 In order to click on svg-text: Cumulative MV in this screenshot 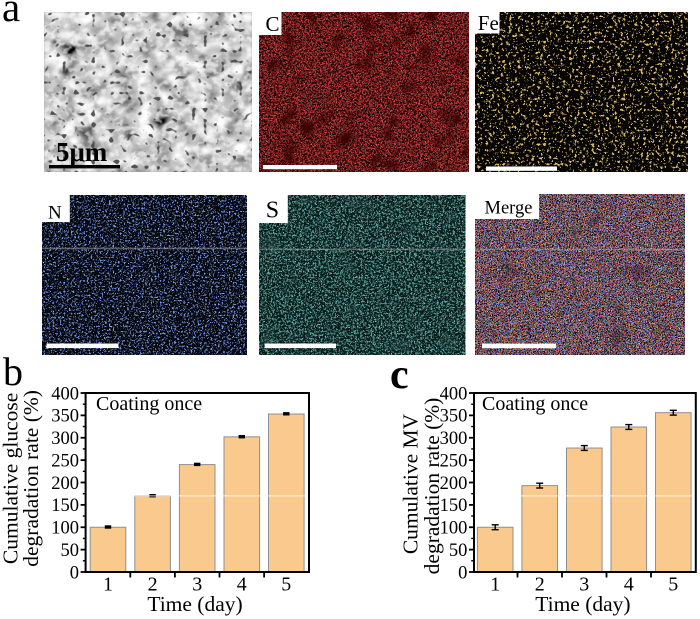, I will do `click(410, 483)`.